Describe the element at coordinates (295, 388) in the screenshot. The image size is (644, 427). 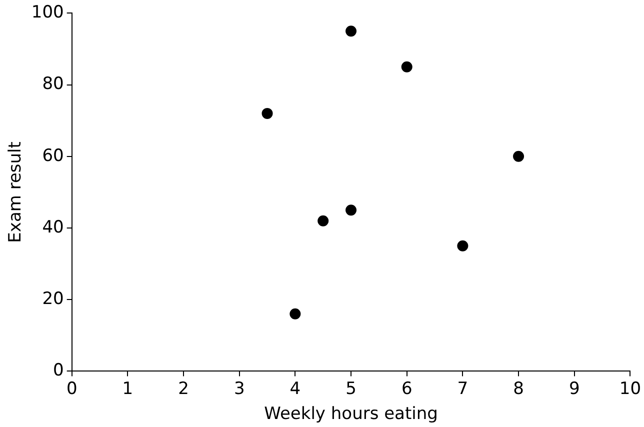
I see `x-tick-label: 4` at that location.